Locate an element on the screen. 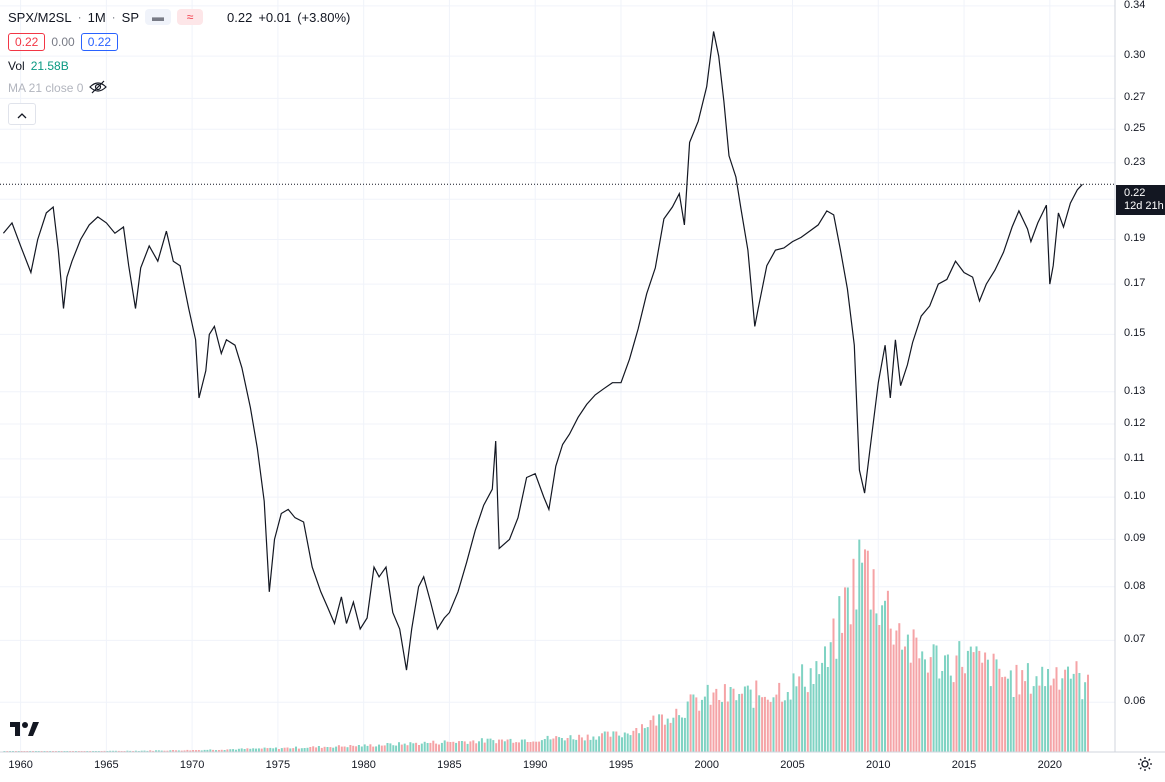 The width and height of the screenshot is (1165, 782). collapse-legend-button is located at coordinates (22, 114).